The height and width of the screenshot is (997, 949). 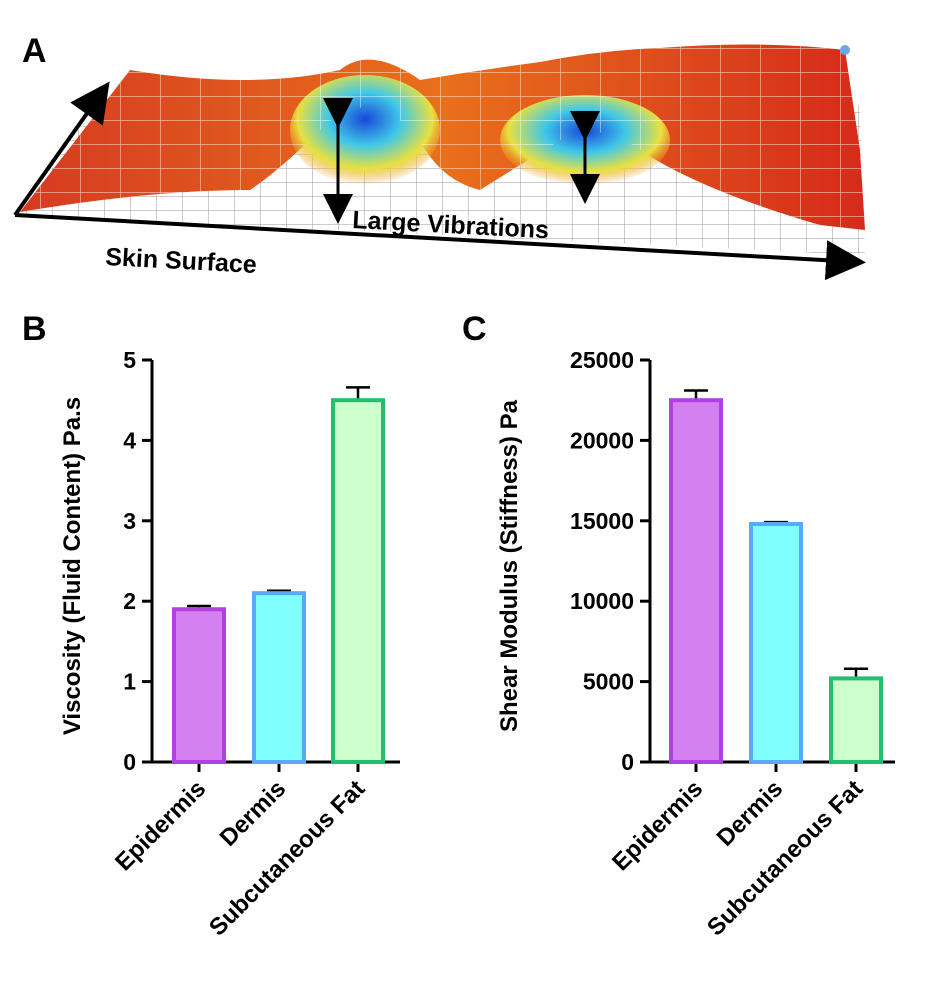 I want to click on y-tick-label: 5000, so click(x=608, y=682).